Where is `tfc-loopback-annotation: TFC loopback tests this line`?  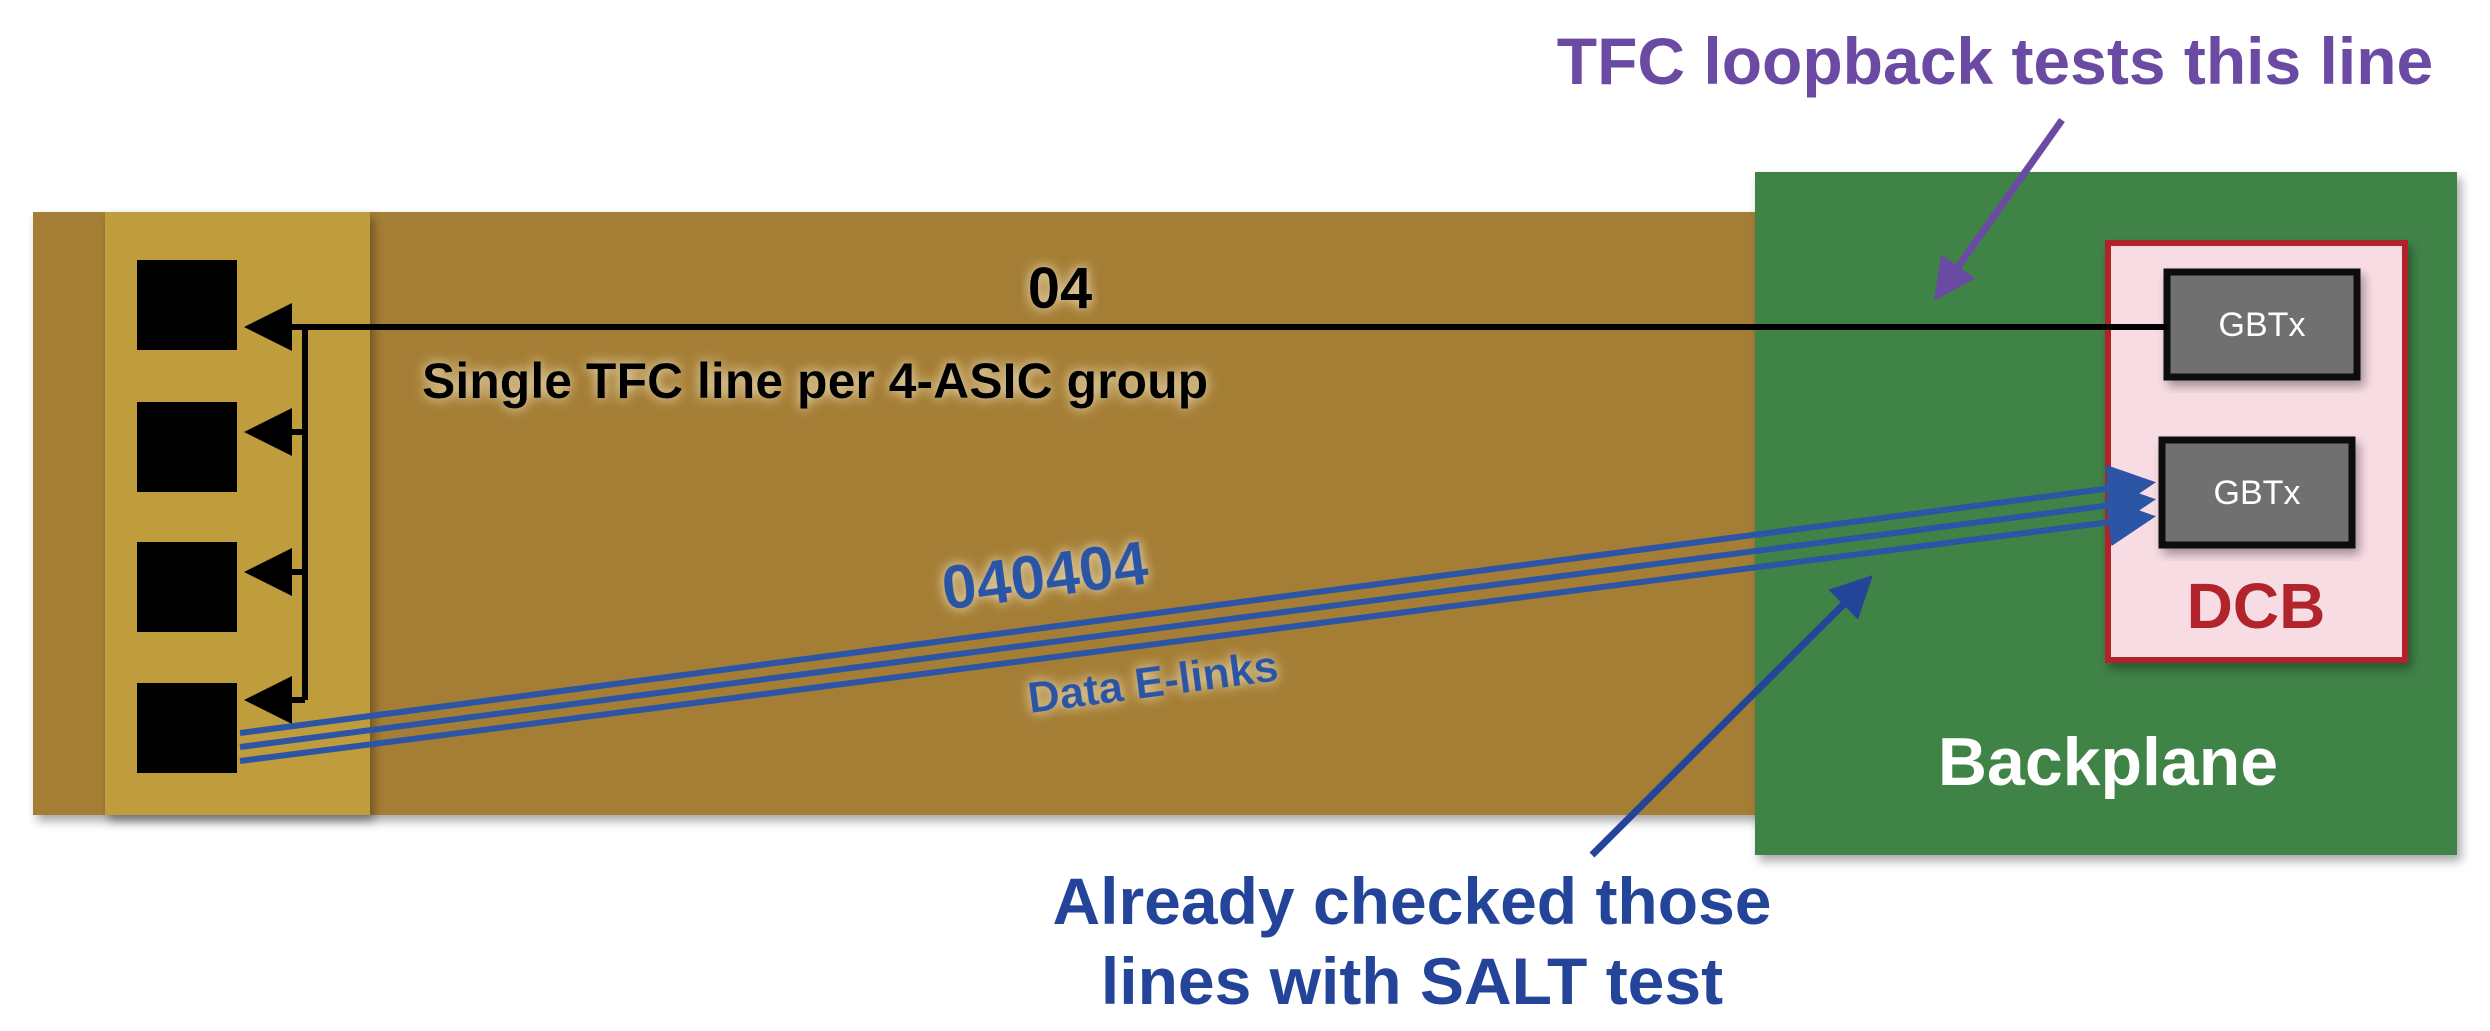
tfc-loopback-annotation: TFC loopback tests this line is located at coordinates (1995, 61).